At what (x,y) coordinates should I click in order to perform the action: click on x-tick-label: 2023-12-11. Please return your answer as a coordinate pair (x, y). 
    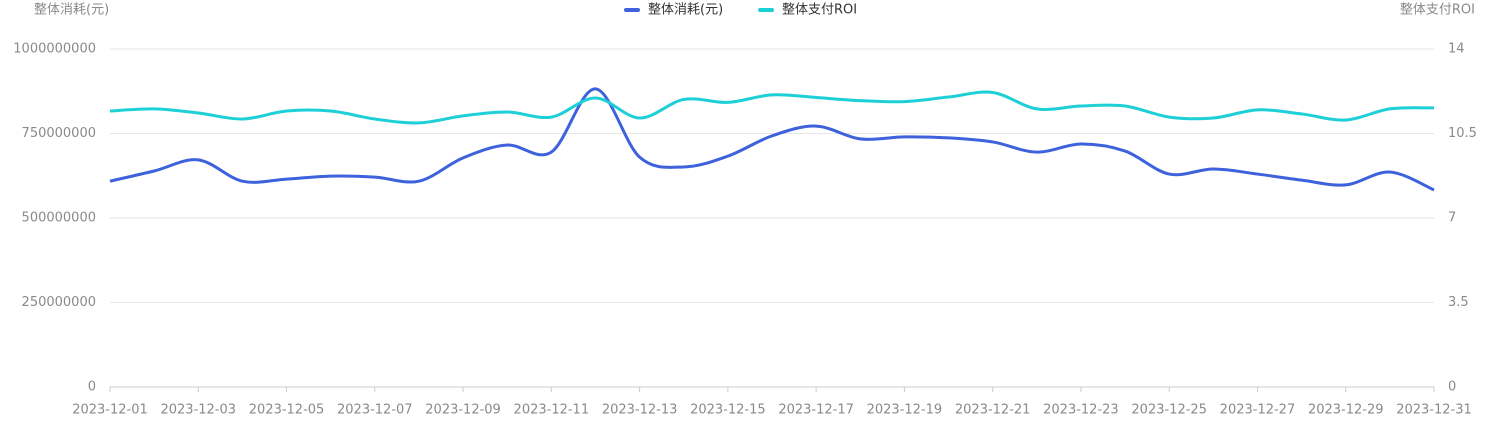
    Looking at the image, I should click on (552, 410).